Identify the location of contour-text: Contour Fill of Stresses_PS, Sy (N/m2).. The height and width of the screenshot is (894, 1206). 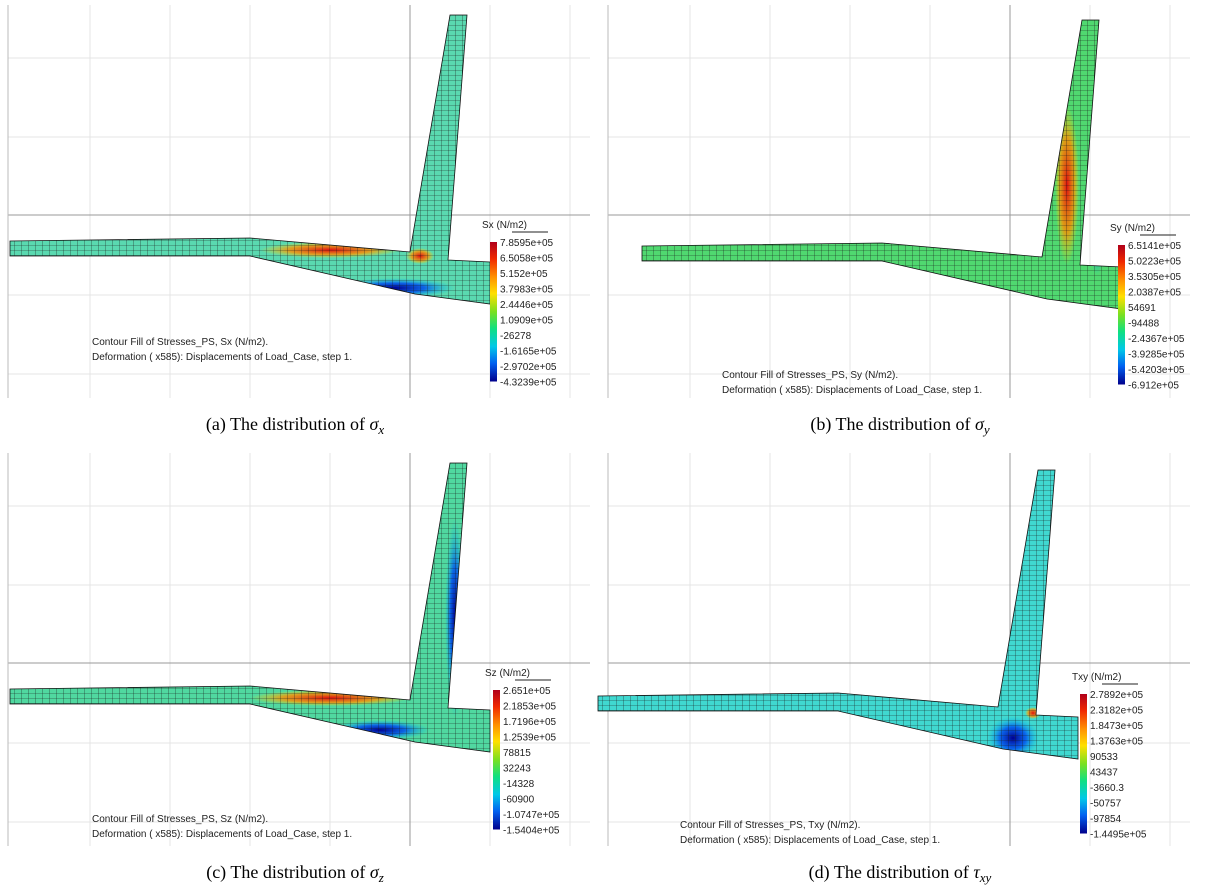
(810, 375).